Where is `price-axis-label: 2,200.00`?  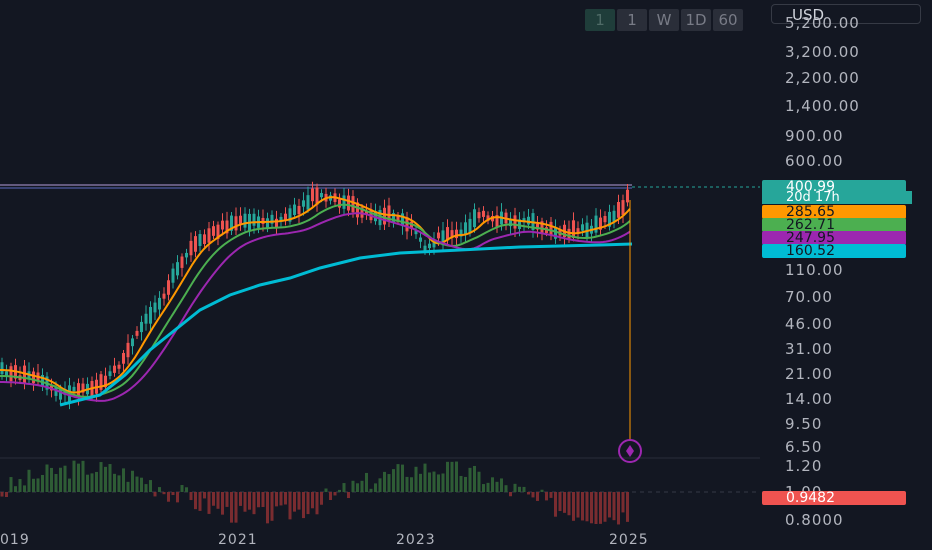
price-axis-label: 2,200.00 is located at coordinates (822, 78).